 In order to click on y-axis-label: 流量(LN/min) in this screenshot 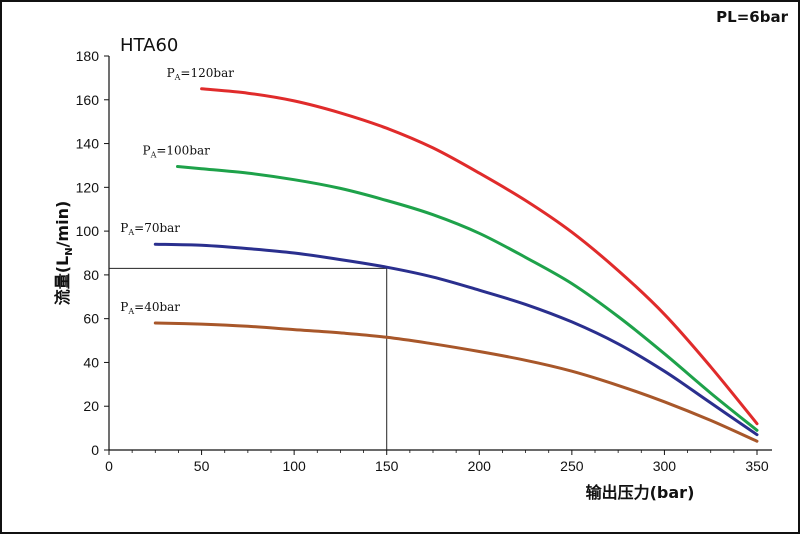, I will do `click(64, 253)`.